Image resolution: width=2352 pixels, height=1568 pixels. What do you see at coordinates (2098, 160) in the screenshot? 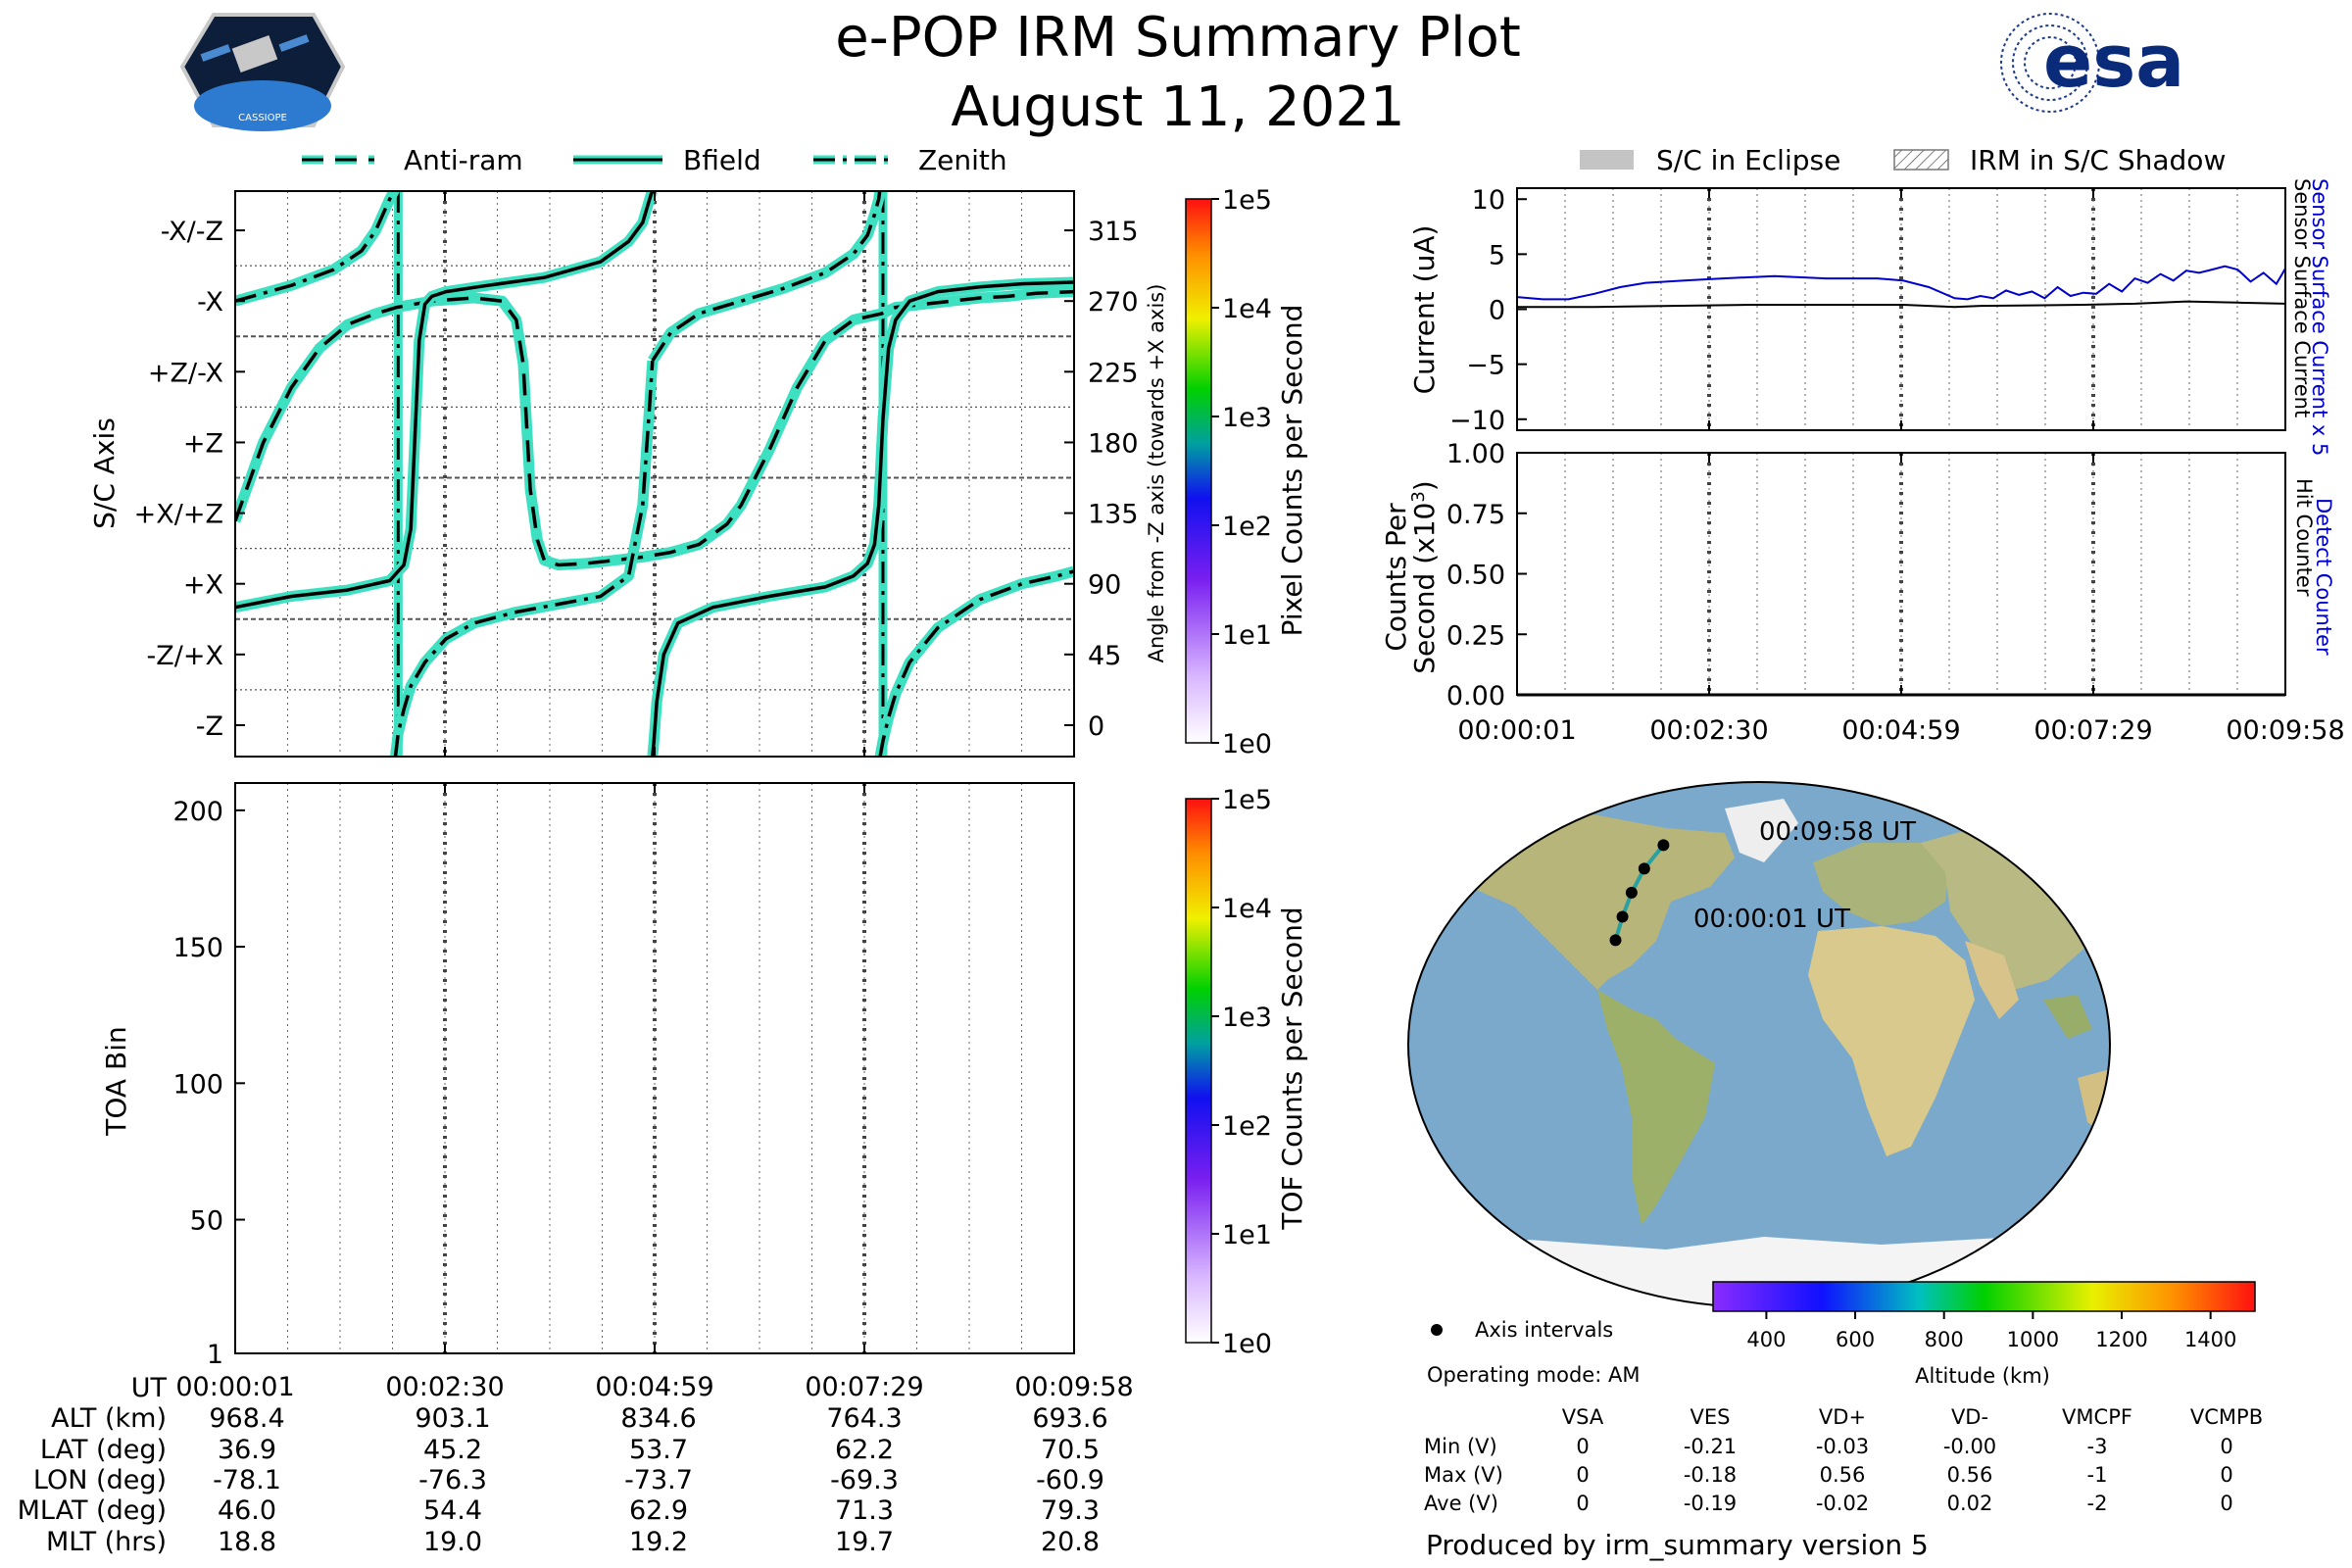
I see `legend-shadow: IRM in S/C Shadow` at bounding box center [2098, 160].